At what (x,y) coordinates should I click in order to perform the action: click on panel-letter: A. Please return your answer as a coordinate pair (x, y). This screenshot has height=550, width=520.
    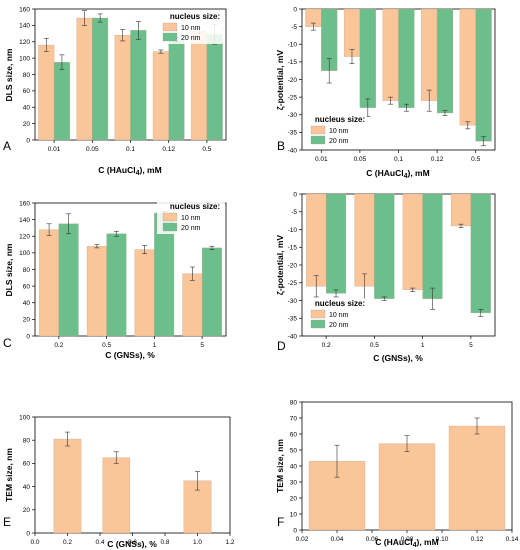
    Looking at the image, I should click on (7, 146).